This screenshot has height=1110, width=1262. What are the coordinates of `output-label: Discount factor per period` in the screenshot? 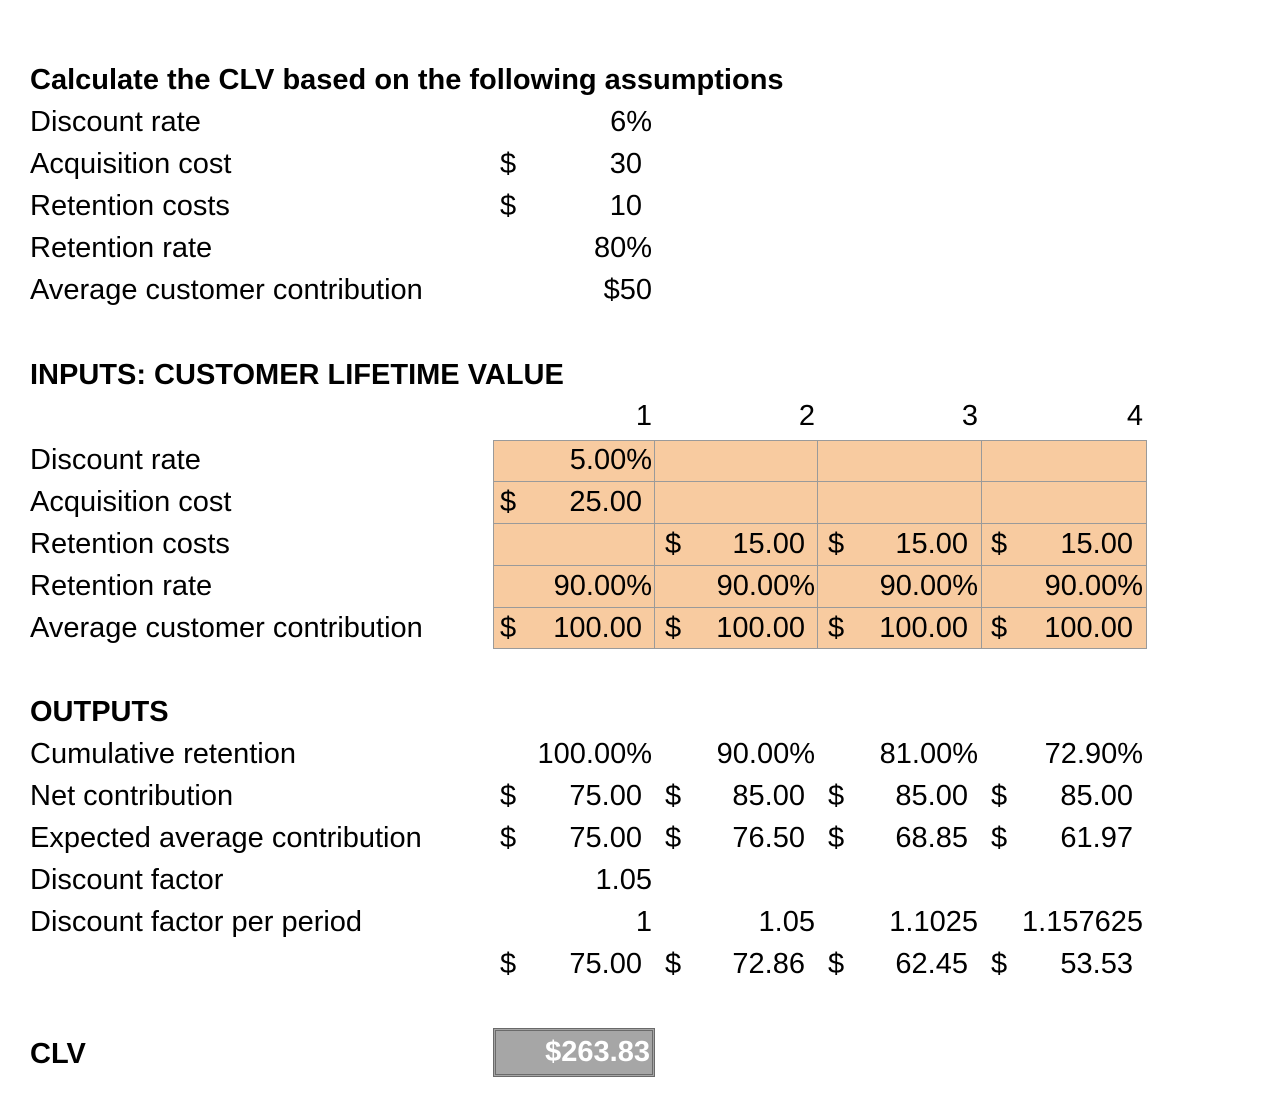 It's located at (196, 922).